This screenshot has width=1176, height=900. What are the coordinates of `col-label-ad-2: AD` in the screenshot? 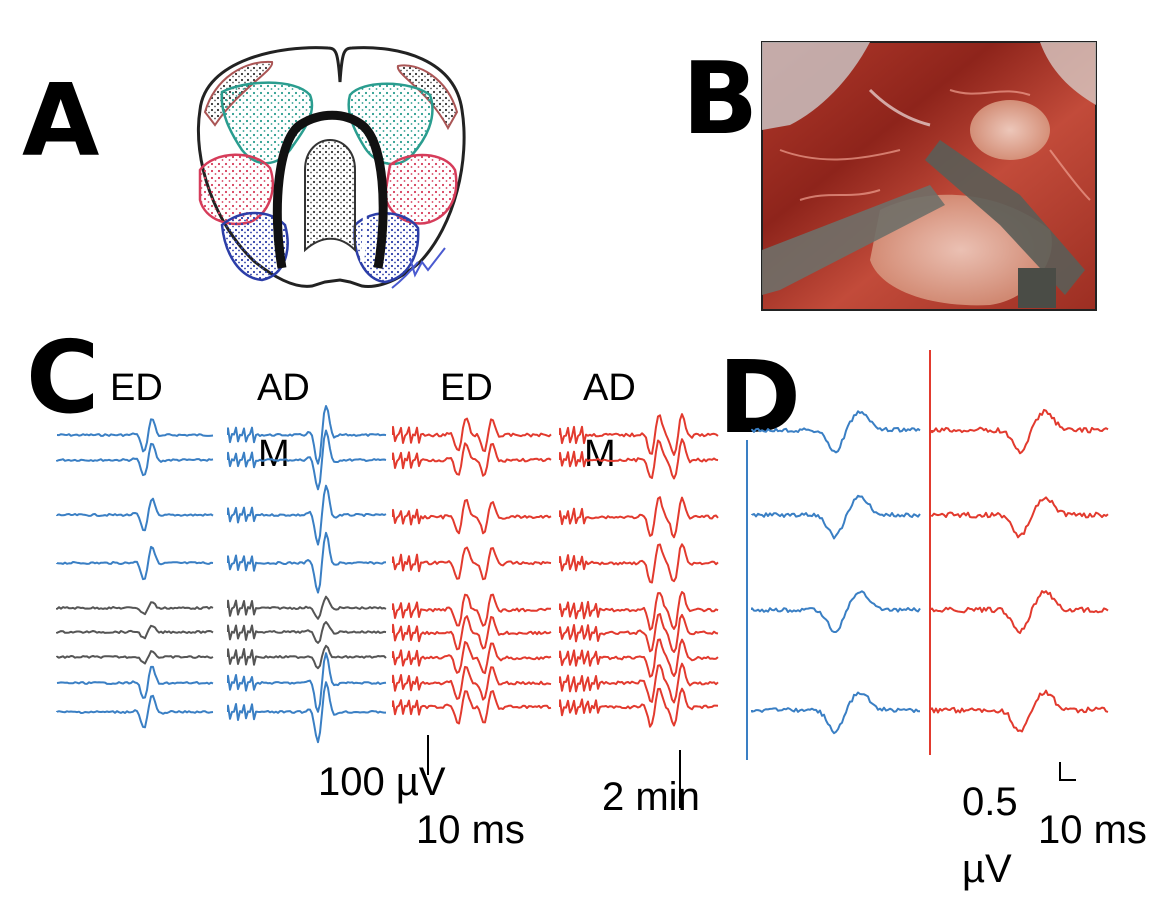 It's located at (609, 388).